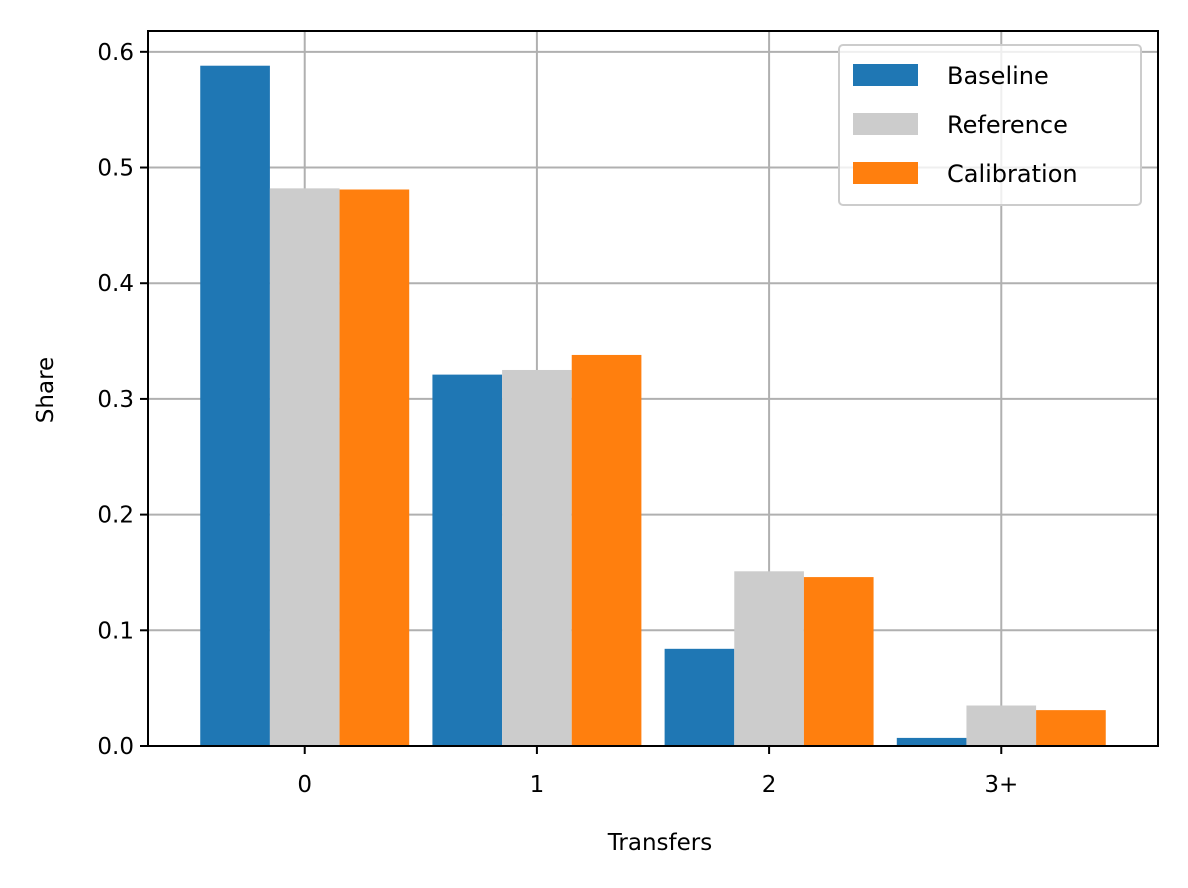 This screenshot has height=888, width=1188. What do you see at coordinates (1001, 725) in the screenshot?
I see `bar-reference-3plus` at bounding box center [1001, 725].